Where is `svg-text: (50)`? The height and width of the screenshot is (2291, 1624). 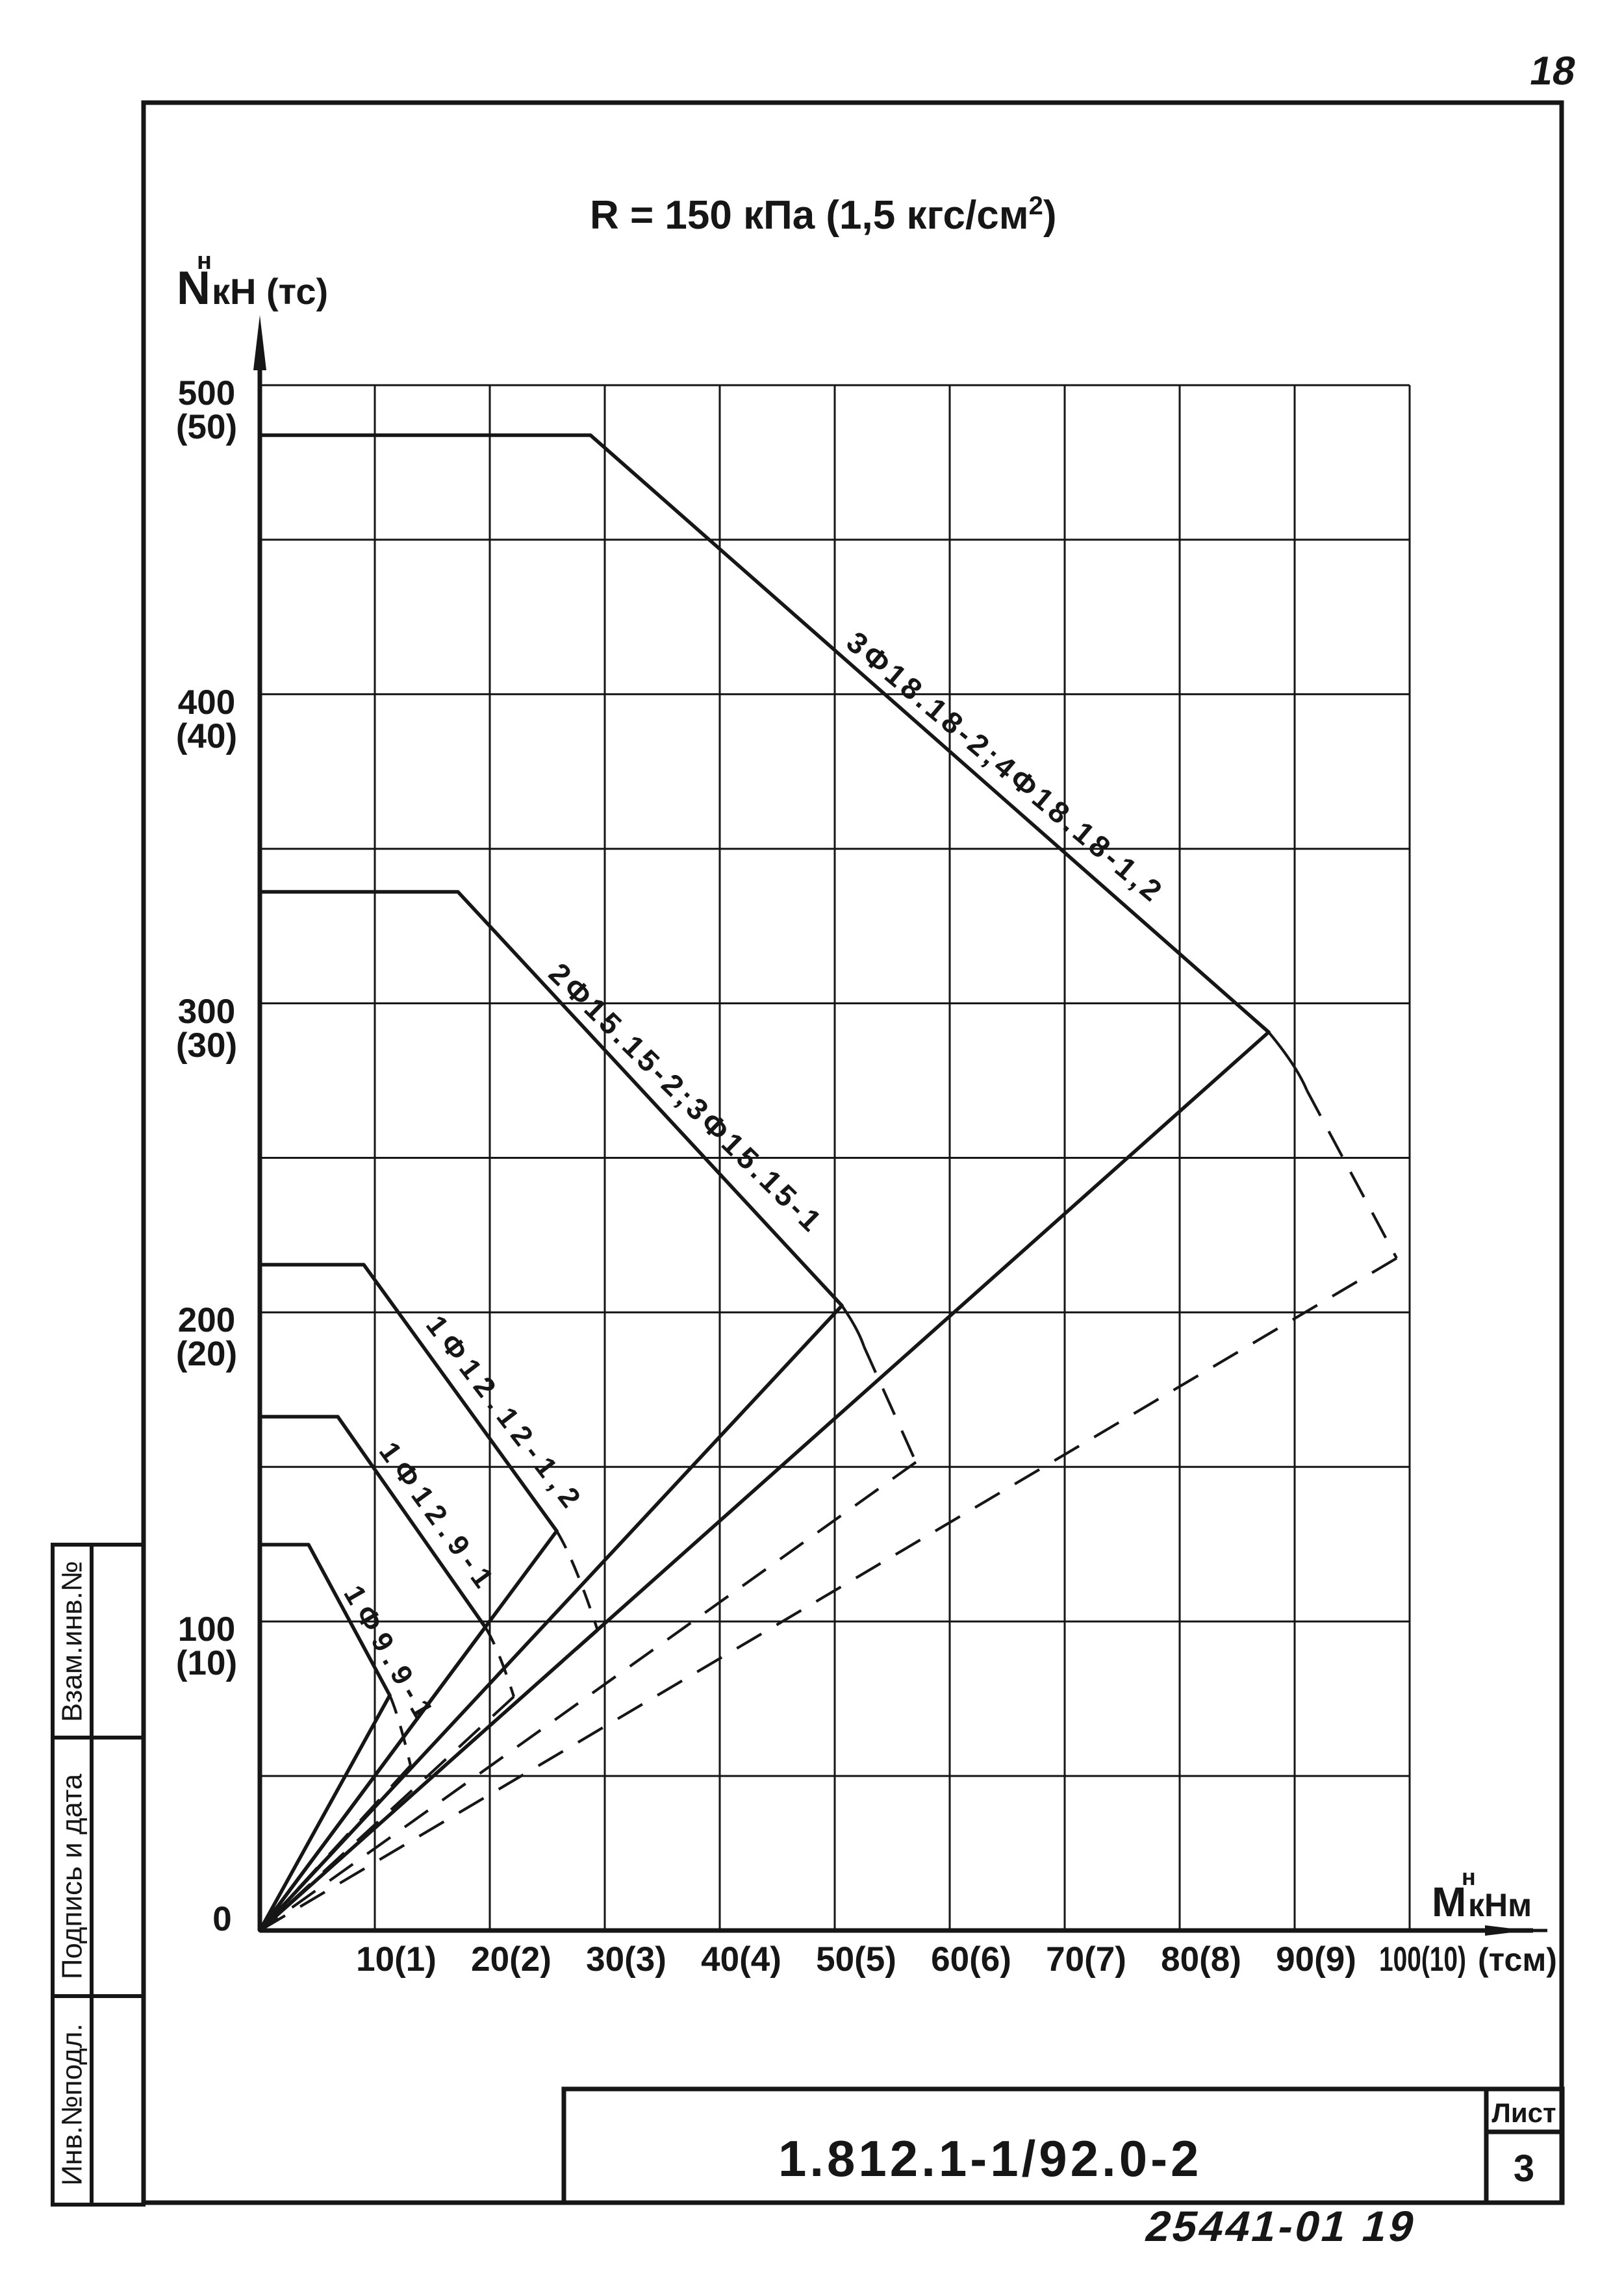 svg-text: (50) is located at coordinates (206, 427).